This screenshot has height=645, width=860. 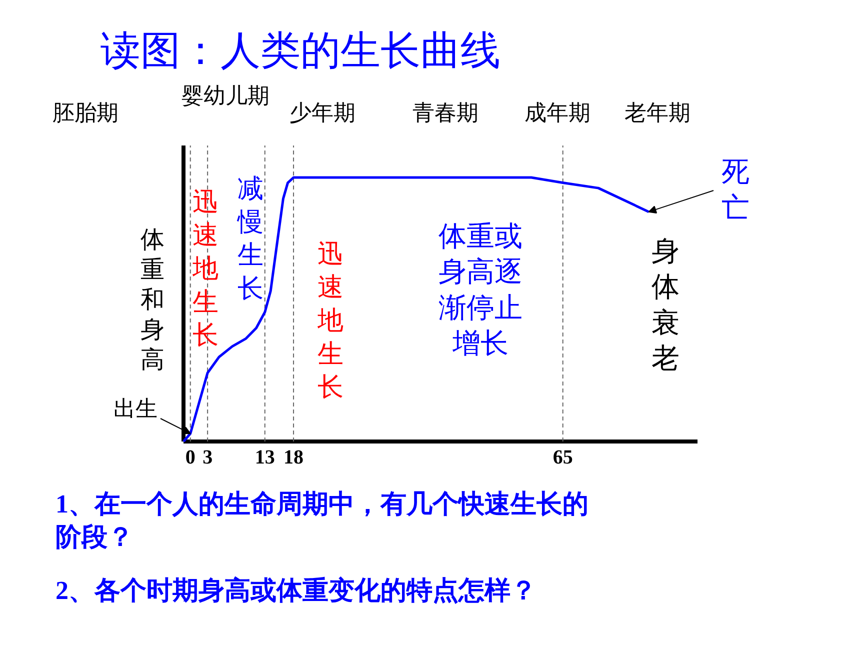 I want to click on x-tick-label: 18, so click(x=294, y=457).